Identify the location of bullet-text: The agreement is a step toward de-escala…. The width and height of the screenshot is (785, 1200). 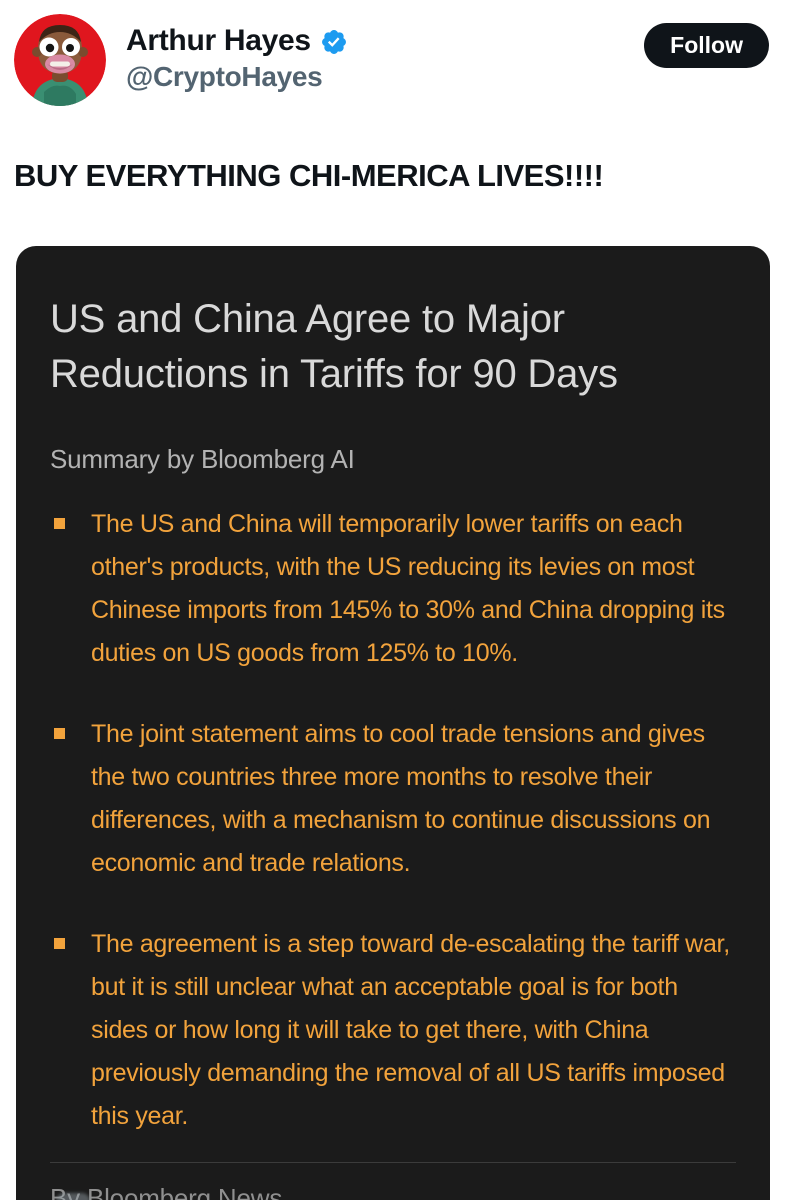
(410, 1029).